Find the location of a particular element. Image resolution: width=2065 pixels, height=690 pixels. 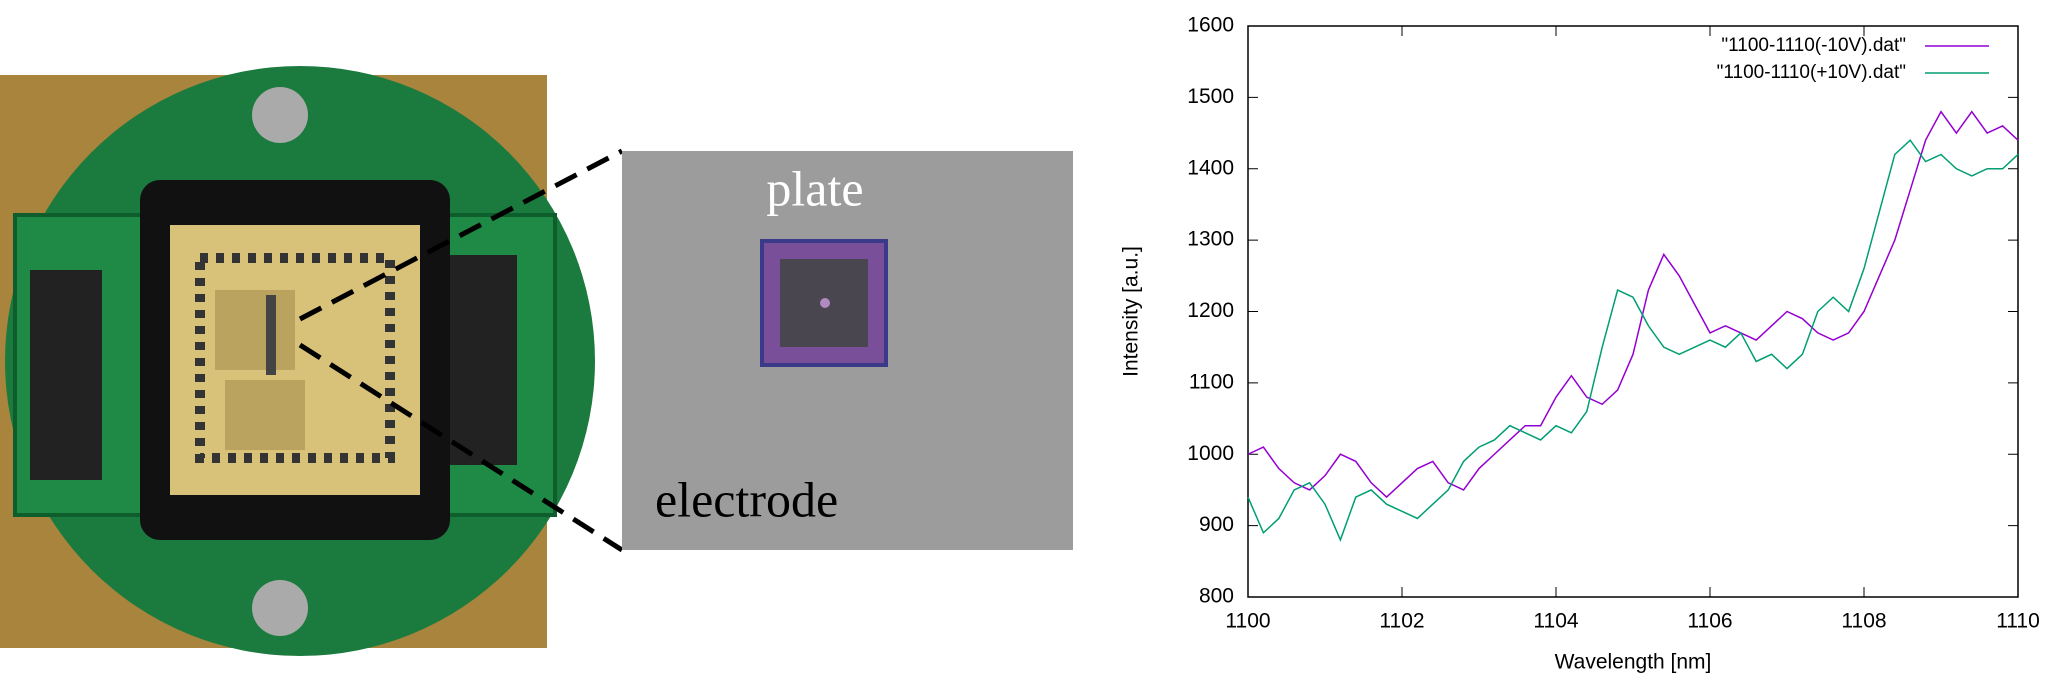

x-tick-label: 1104 is located at coordinates (1555, 621).